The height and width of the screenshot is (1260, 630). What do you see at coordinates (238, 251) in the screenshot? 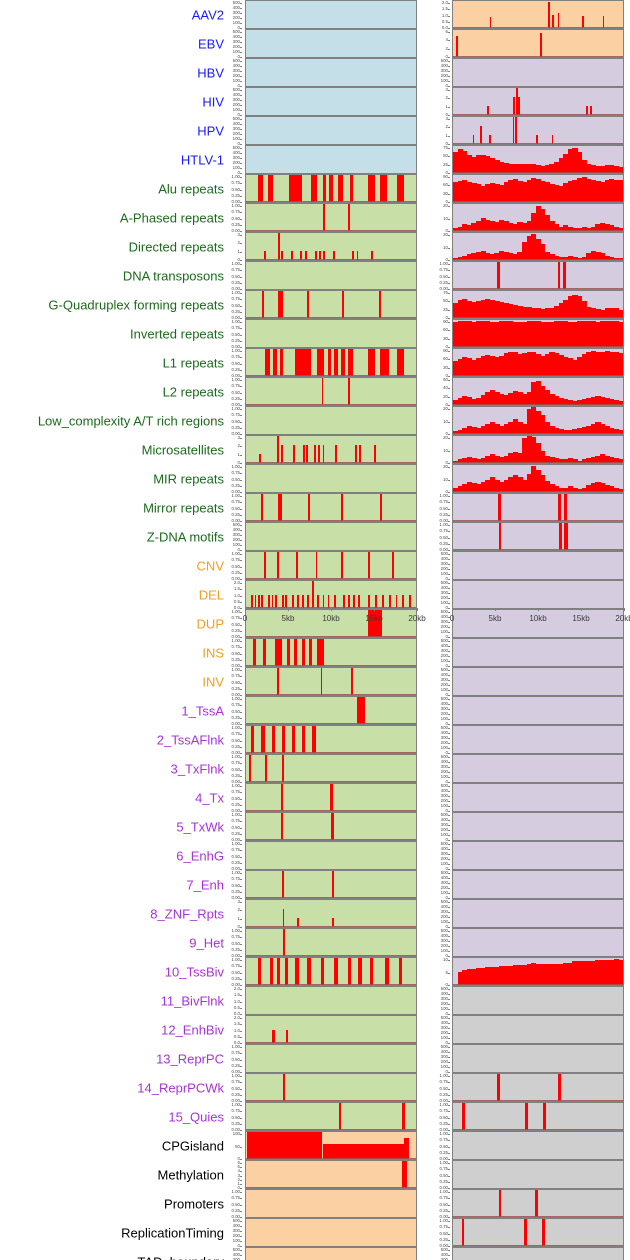
I see `y-tick-label: 1` at bounding box center [238, 251].